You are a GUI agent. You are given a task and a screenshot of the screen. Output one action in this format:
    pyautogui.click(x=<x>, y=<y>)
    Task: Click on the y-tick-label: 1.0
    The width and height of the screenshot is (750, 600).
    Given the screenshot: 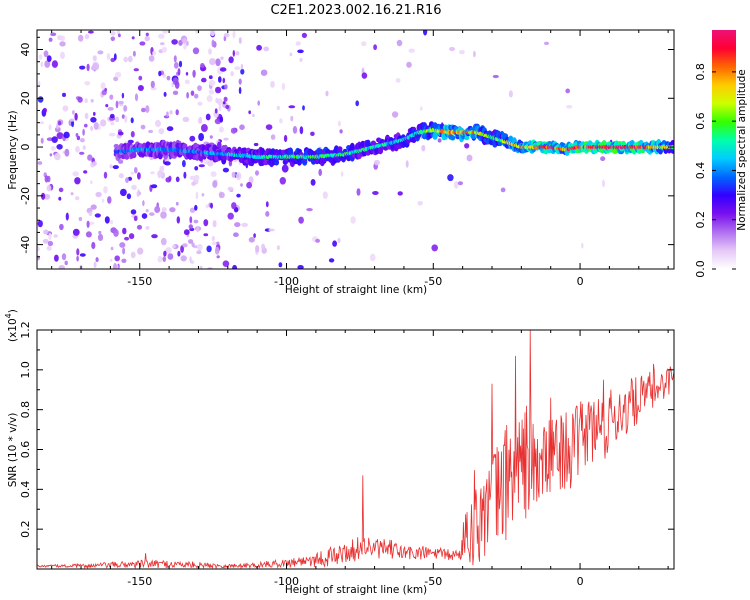 What is the action you would take?
    pyautogui.click(x=25, y=370)
    